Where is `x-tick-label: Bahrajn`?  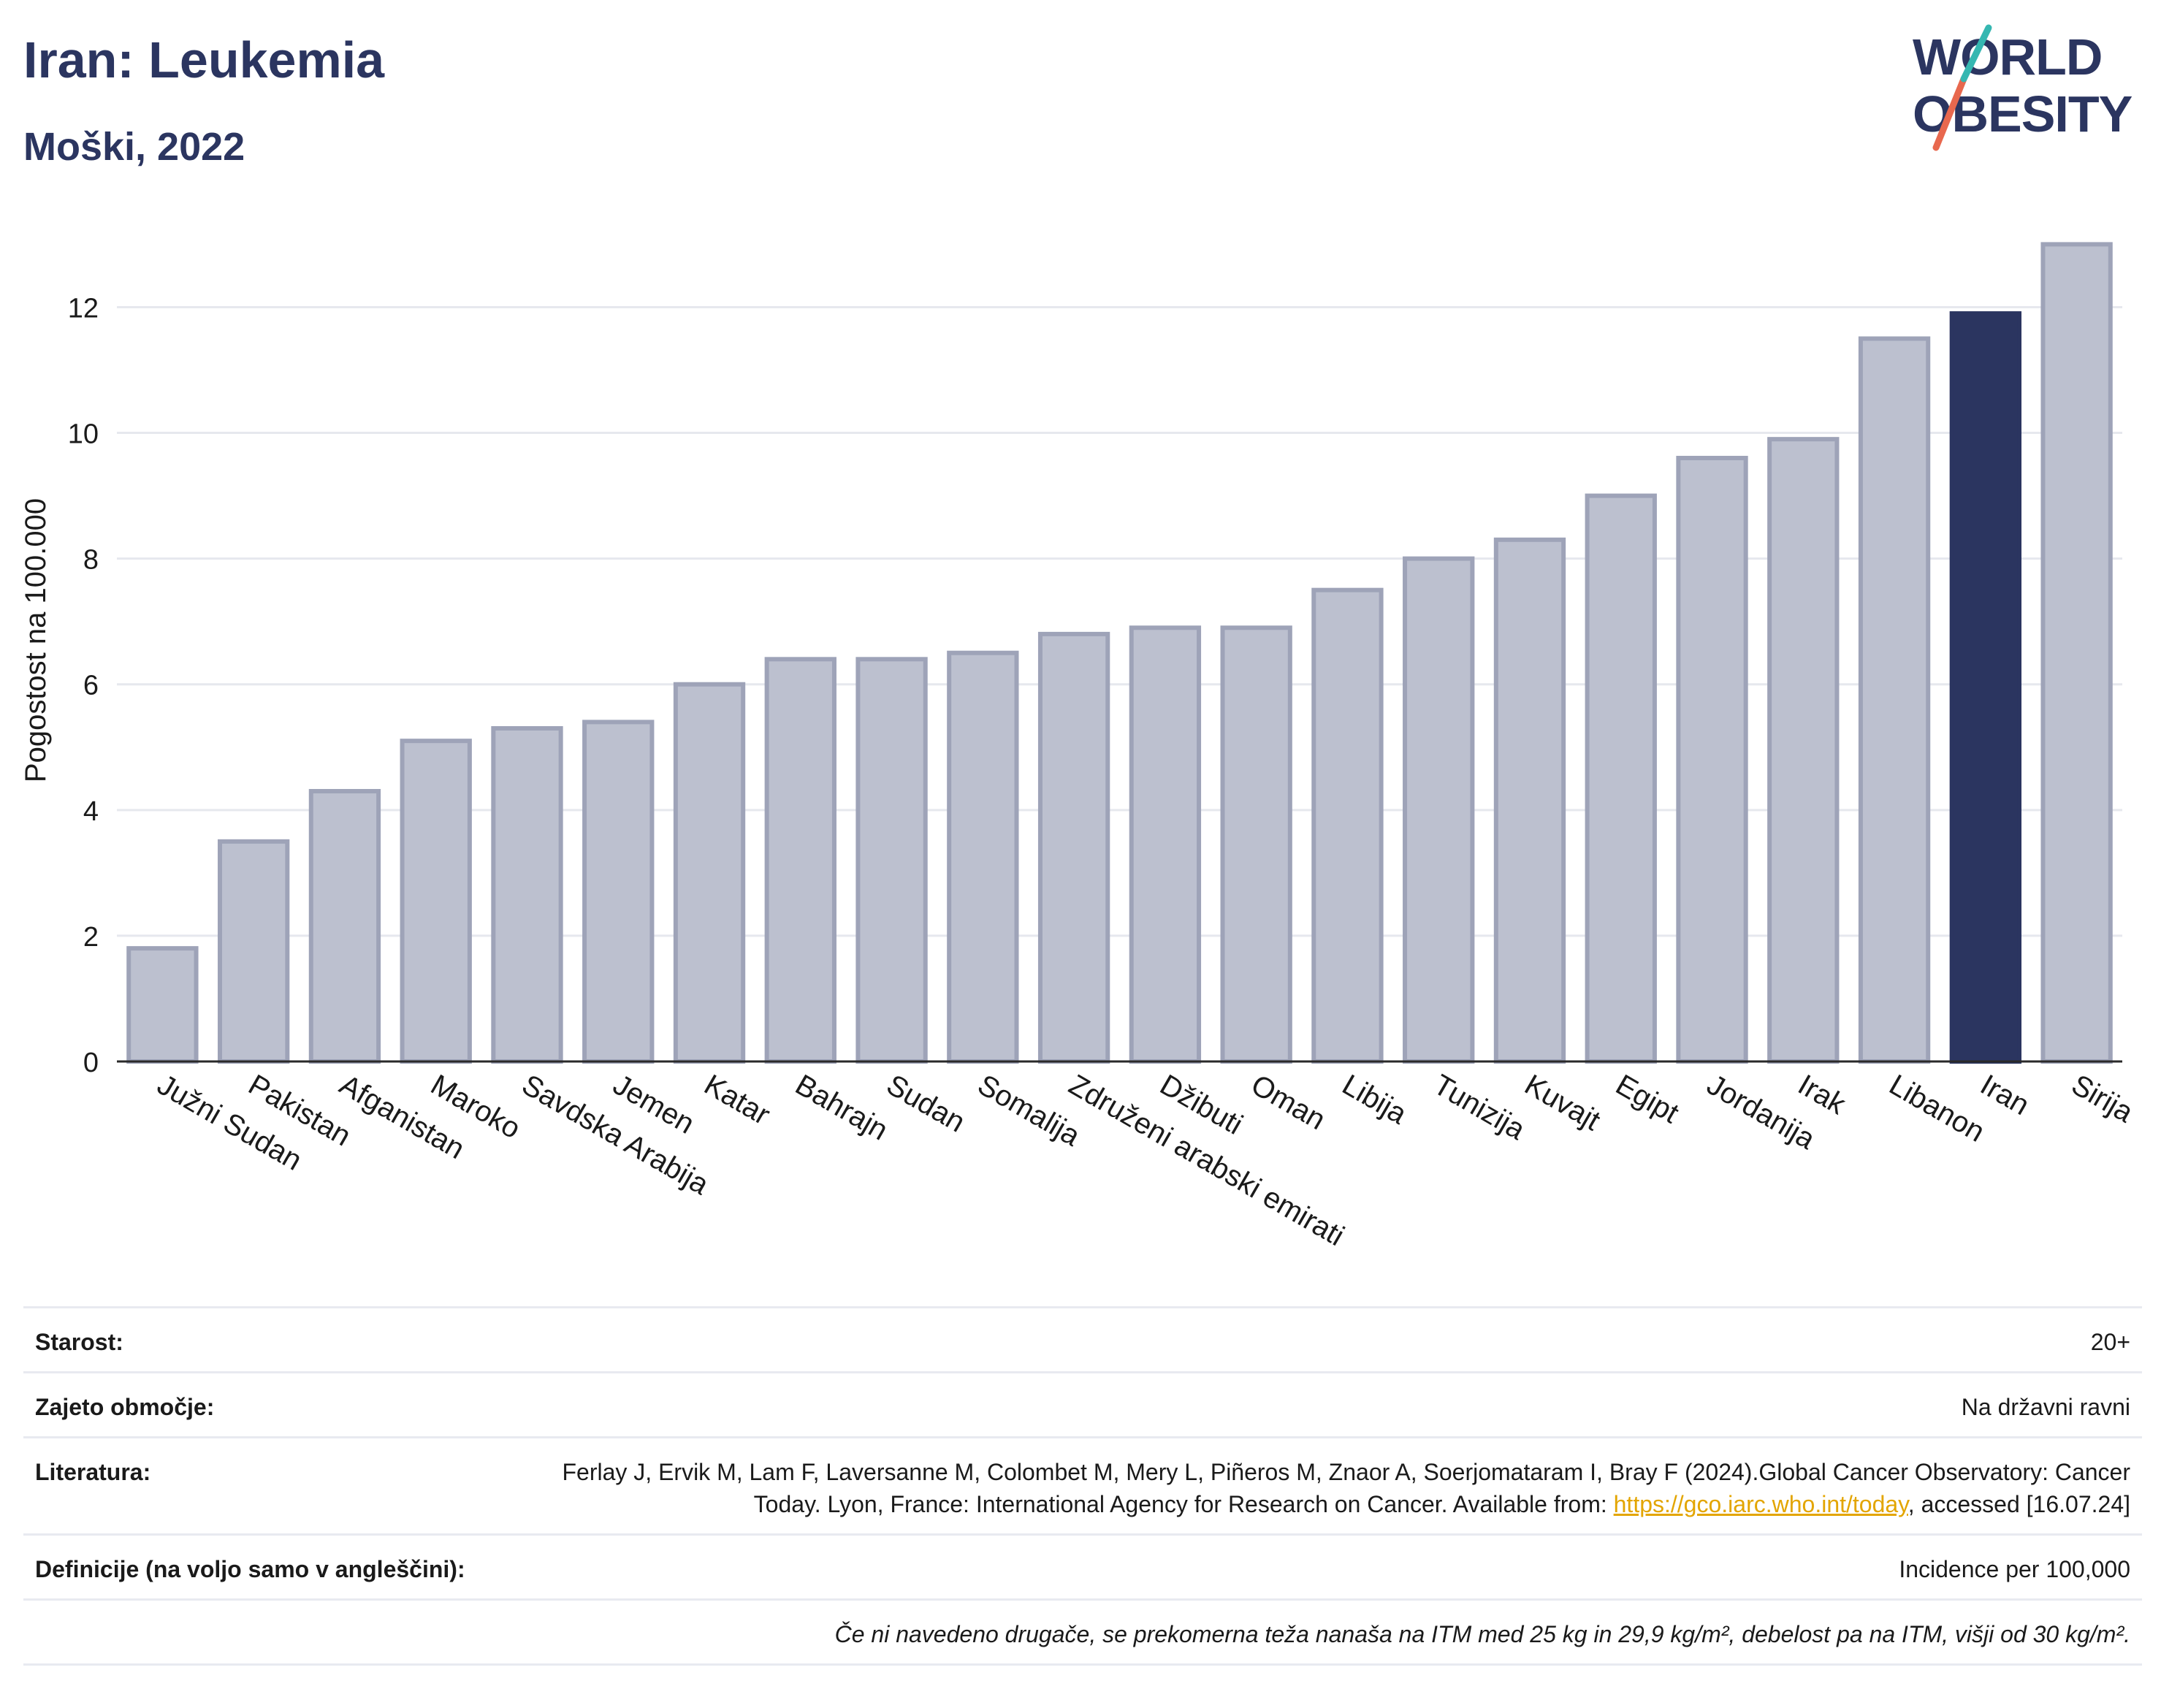
x-tick-label: Bahrajn is located at coordinates (841, 1108).